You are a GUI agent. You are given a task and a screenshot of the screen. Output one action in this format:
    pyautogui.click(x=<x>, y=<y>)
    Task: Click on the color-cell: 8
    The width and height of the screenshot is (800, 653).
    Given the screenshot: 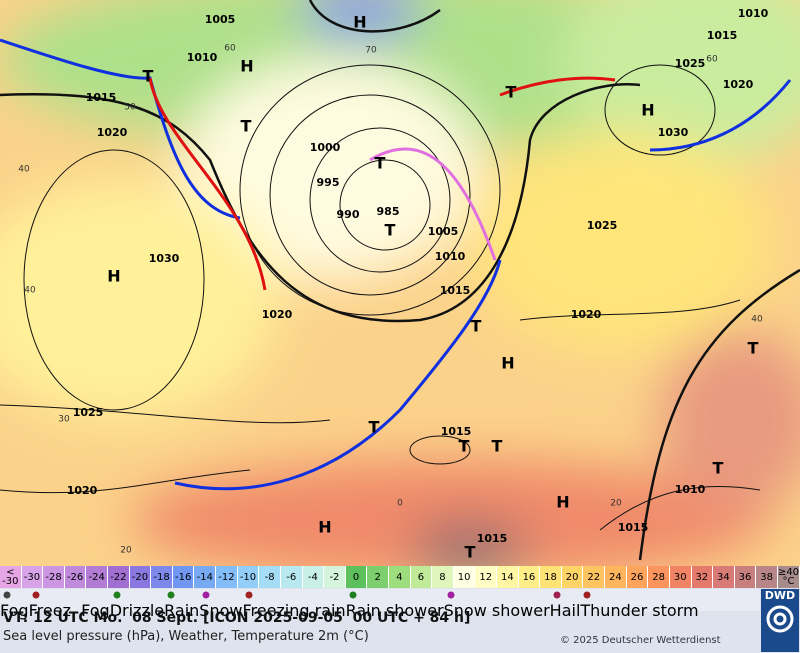 What is the action you would take?
    pyautogui.click(x=443, y=577)
    